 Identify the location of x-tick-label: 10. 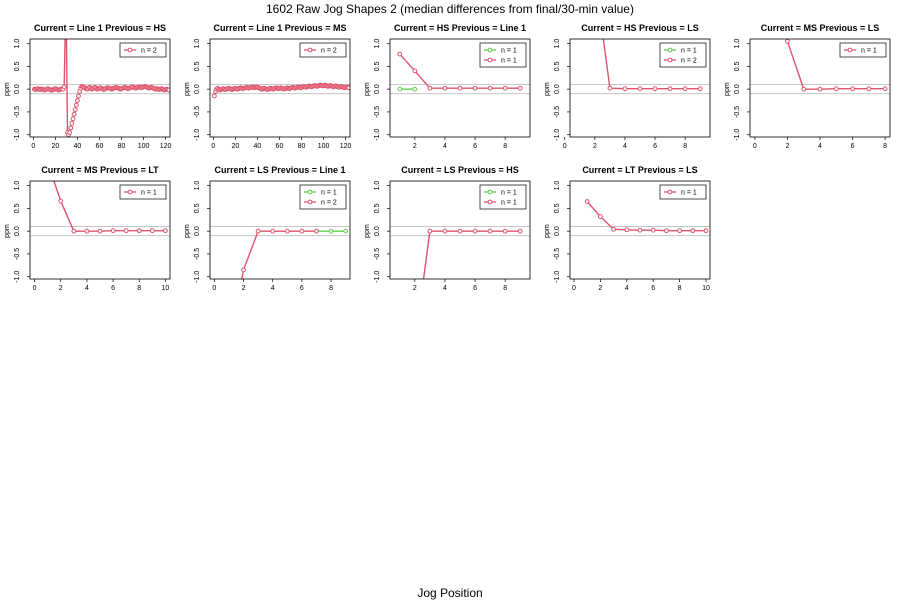
(706, 288).